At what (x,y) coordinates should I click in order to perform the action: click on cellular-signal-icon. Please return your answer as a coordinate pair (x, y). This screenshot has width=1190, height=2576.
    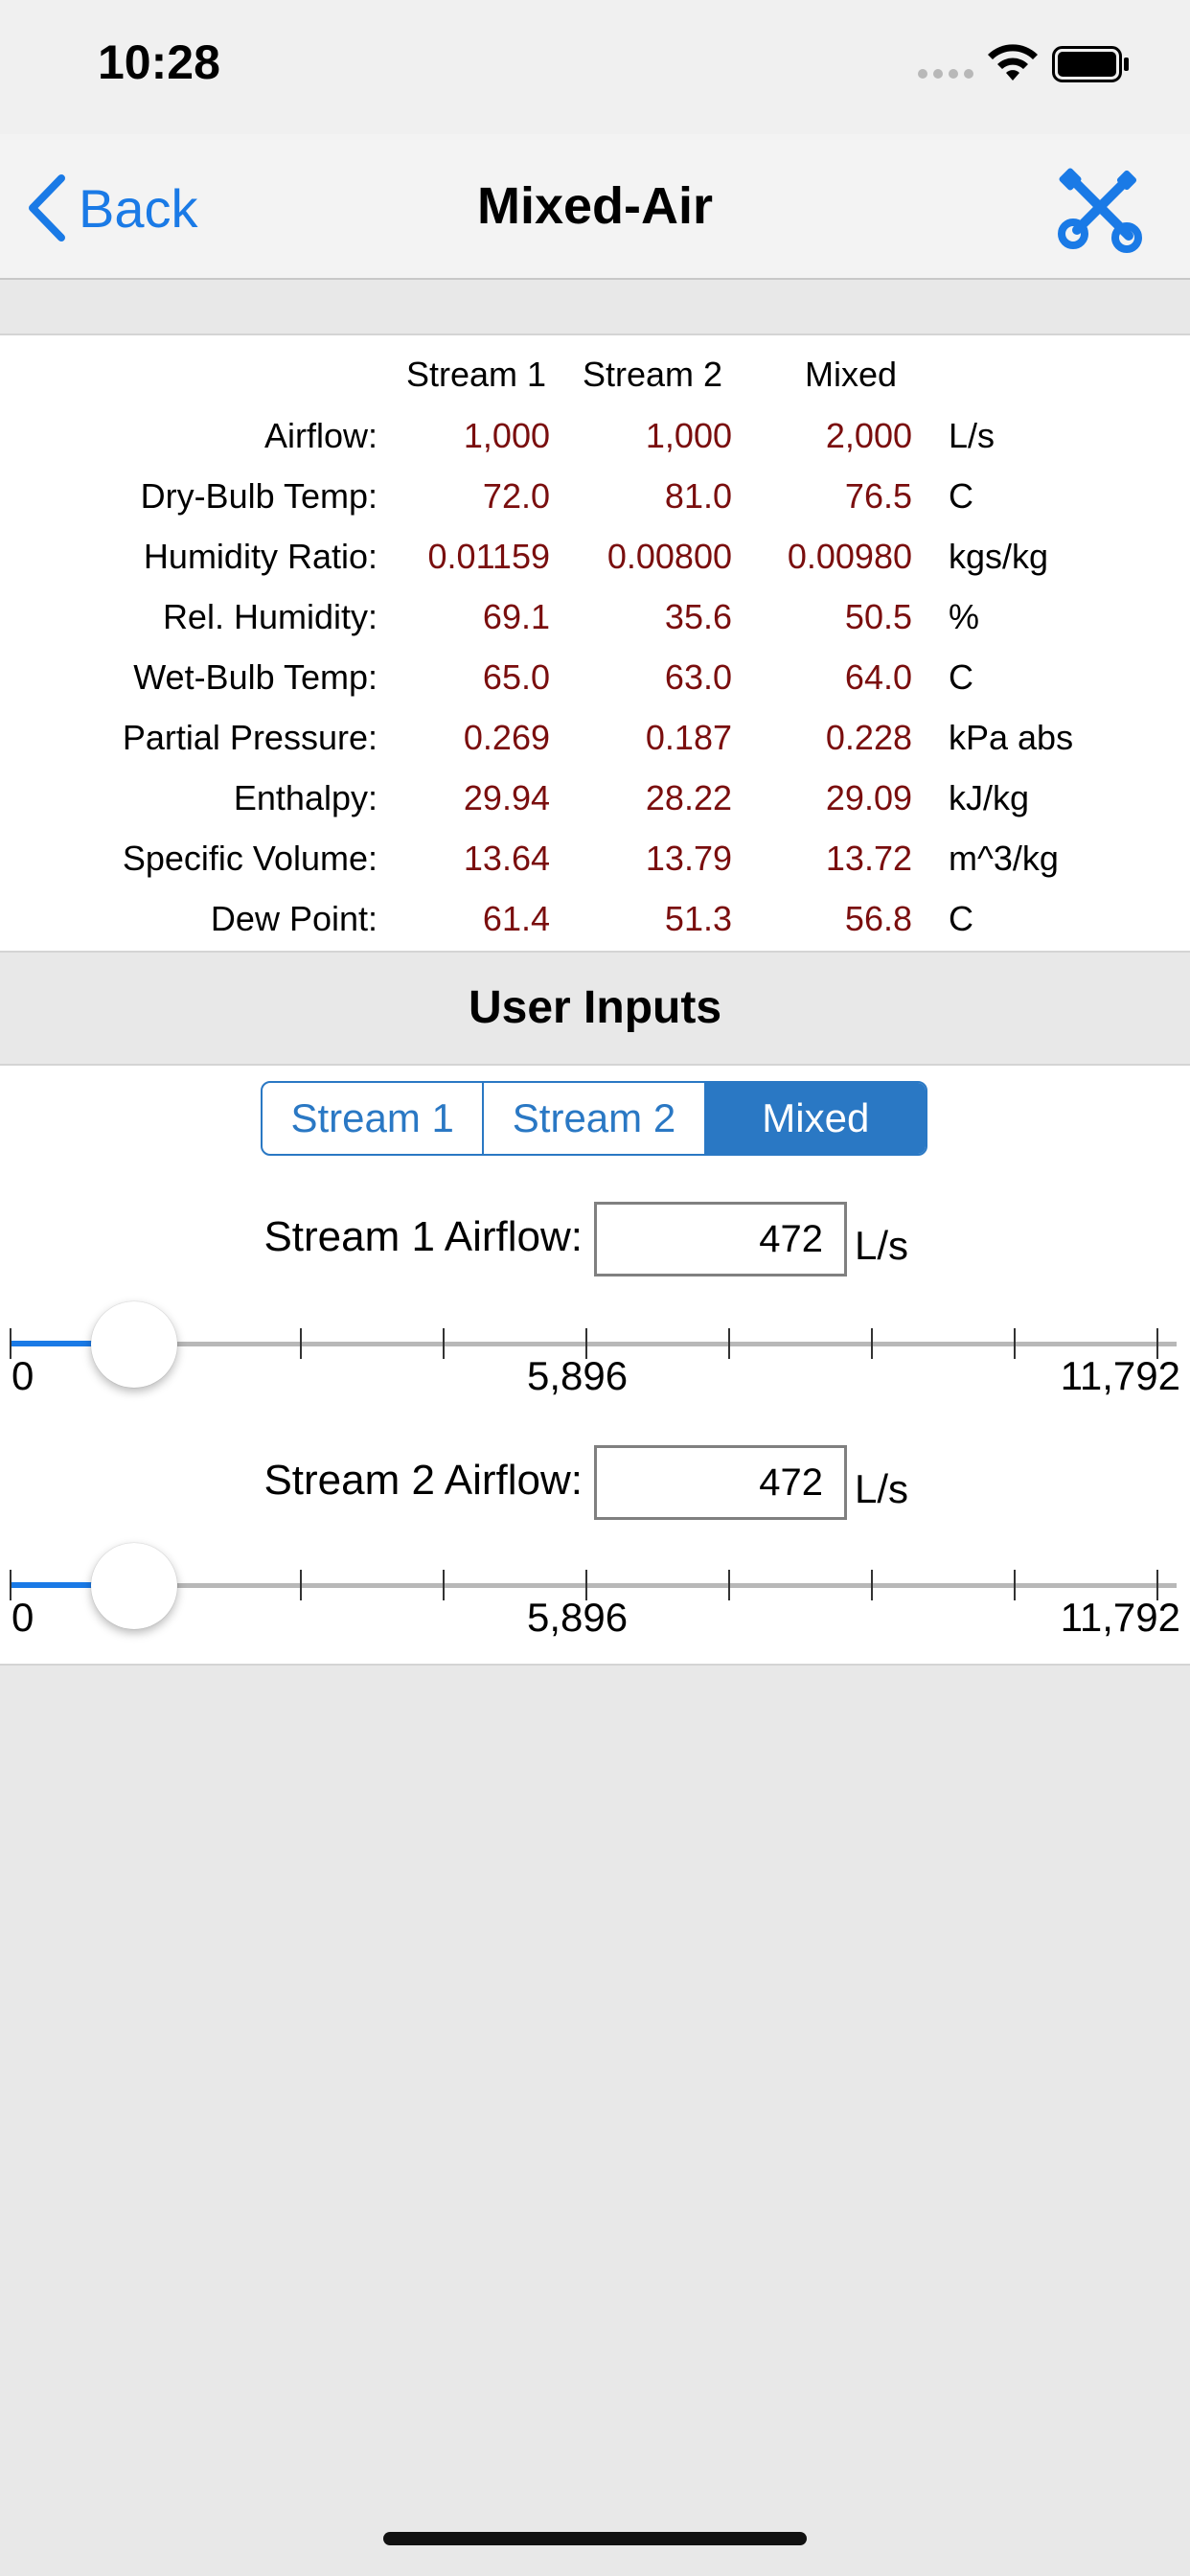
    Looking at the image, I should click on (946, 74).